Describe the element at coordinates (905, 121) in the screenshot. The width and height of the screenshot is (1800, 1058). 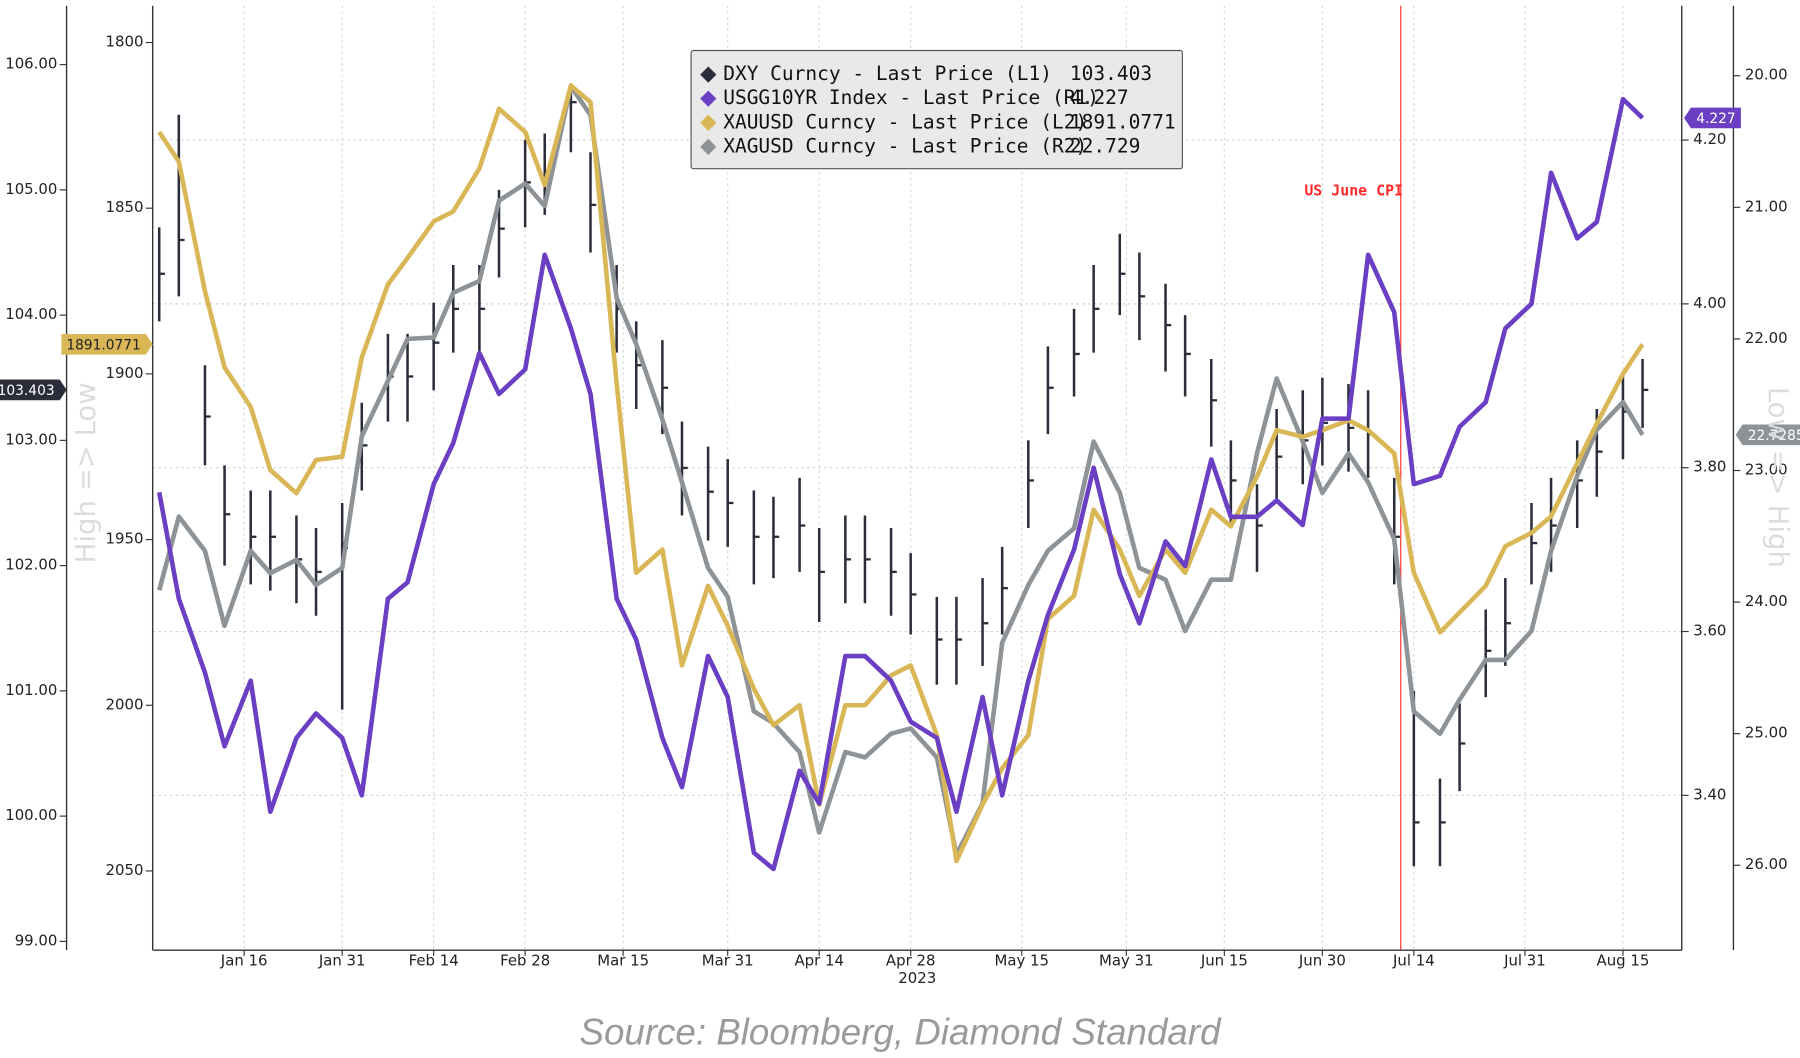
I see `legend-label: XAUUSD Curncy - Last Price (L2)` at that location.